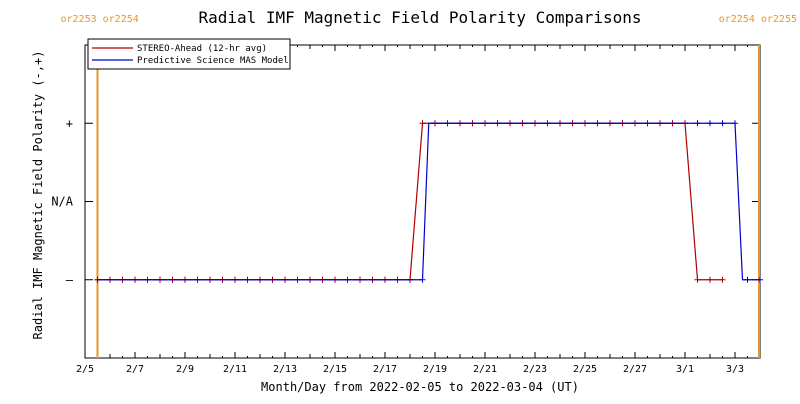 Image resolution: width=800 pixels, height=404 pixels. What do you see at coordinates (285, 369) in the screenshot?
I see `x-tick-label: 2/13` at bounding box center [285, 369].